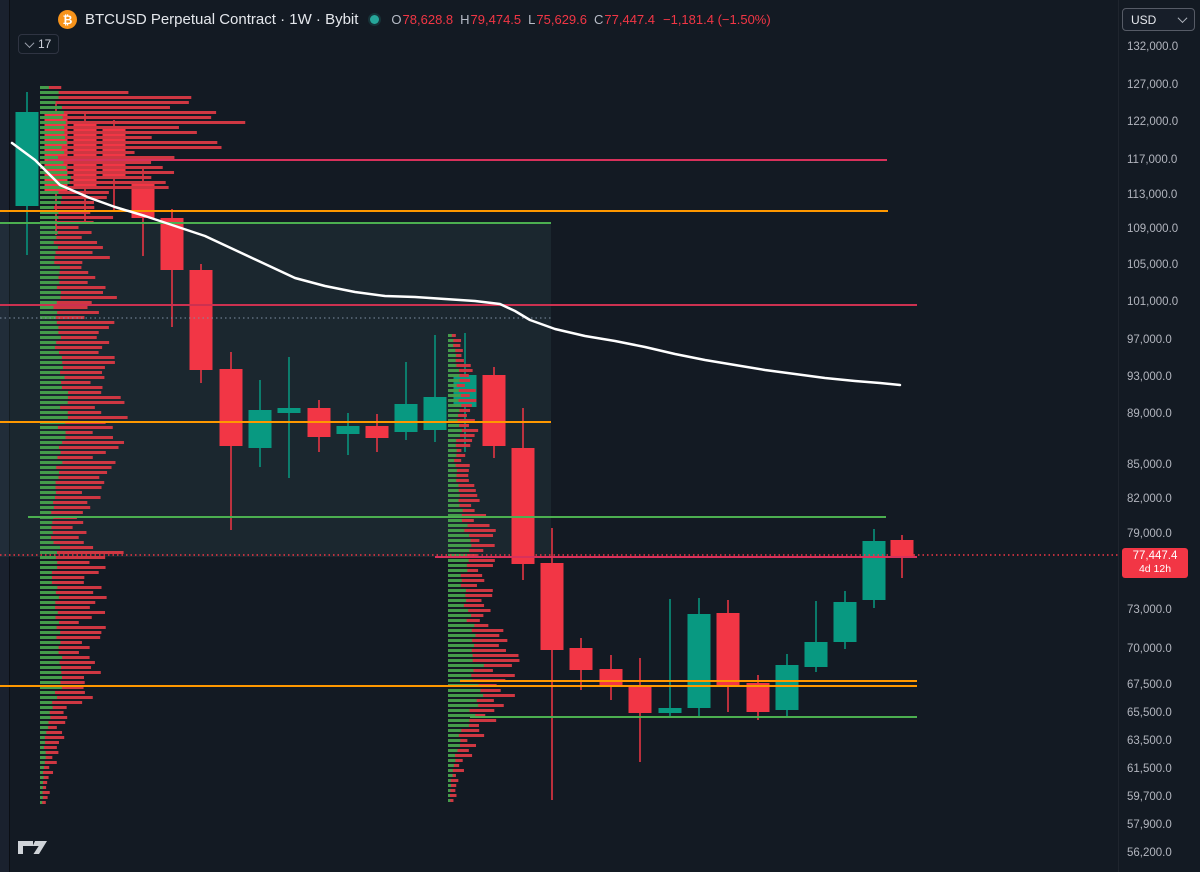  I want to click on change-value: −1,181.4 (−1.50%), so click(717, 19).